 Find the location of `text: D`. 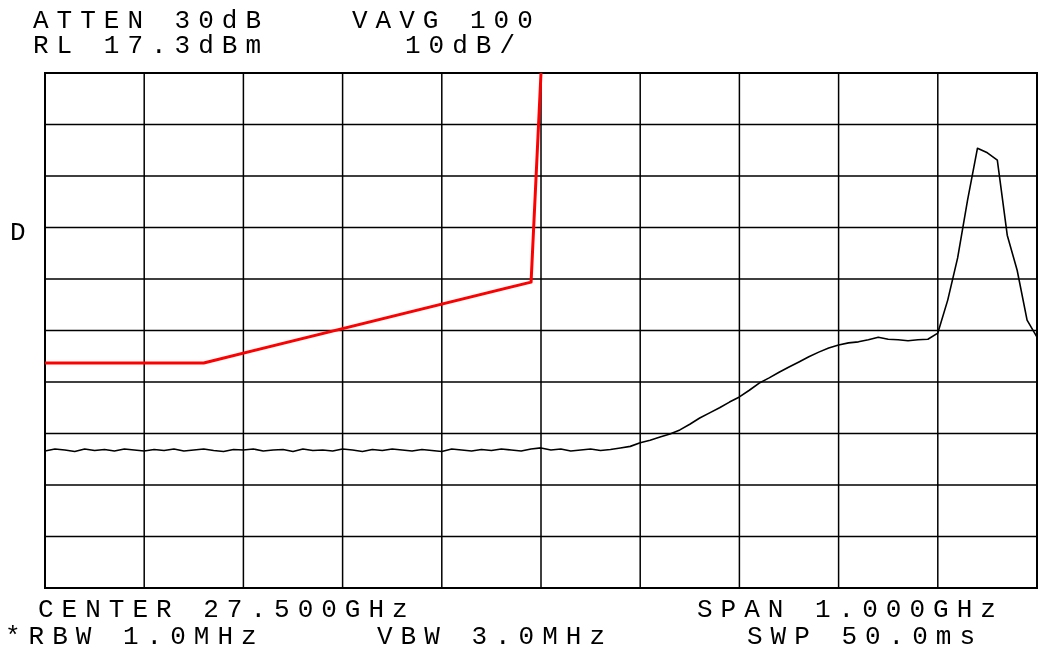

text: D is located at coordinates (22, 233).